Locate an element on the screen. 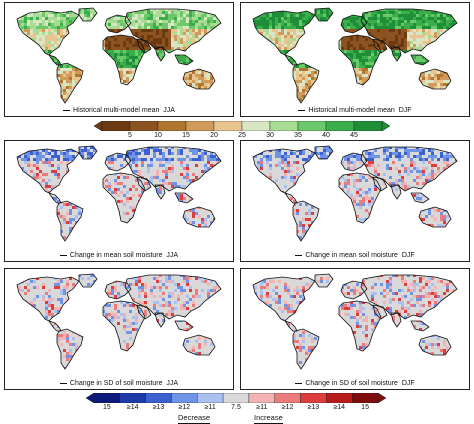 The height and width of the screenshot is (424, 474). increase-label: Increase is located at coordinates (268, 417).